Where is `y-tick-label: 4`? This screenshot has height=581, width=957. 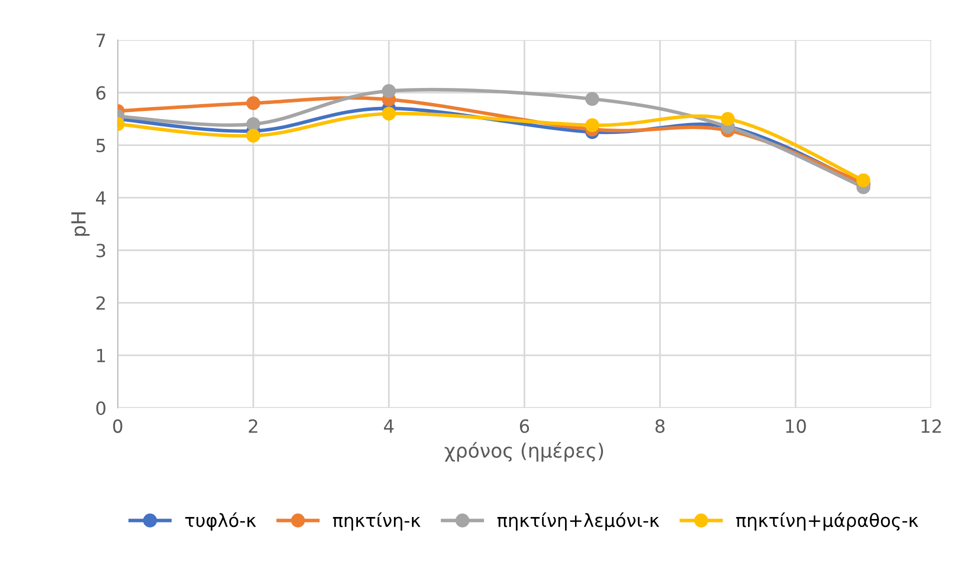
y-tick-label: 4 is located at coordinates (101, 198).